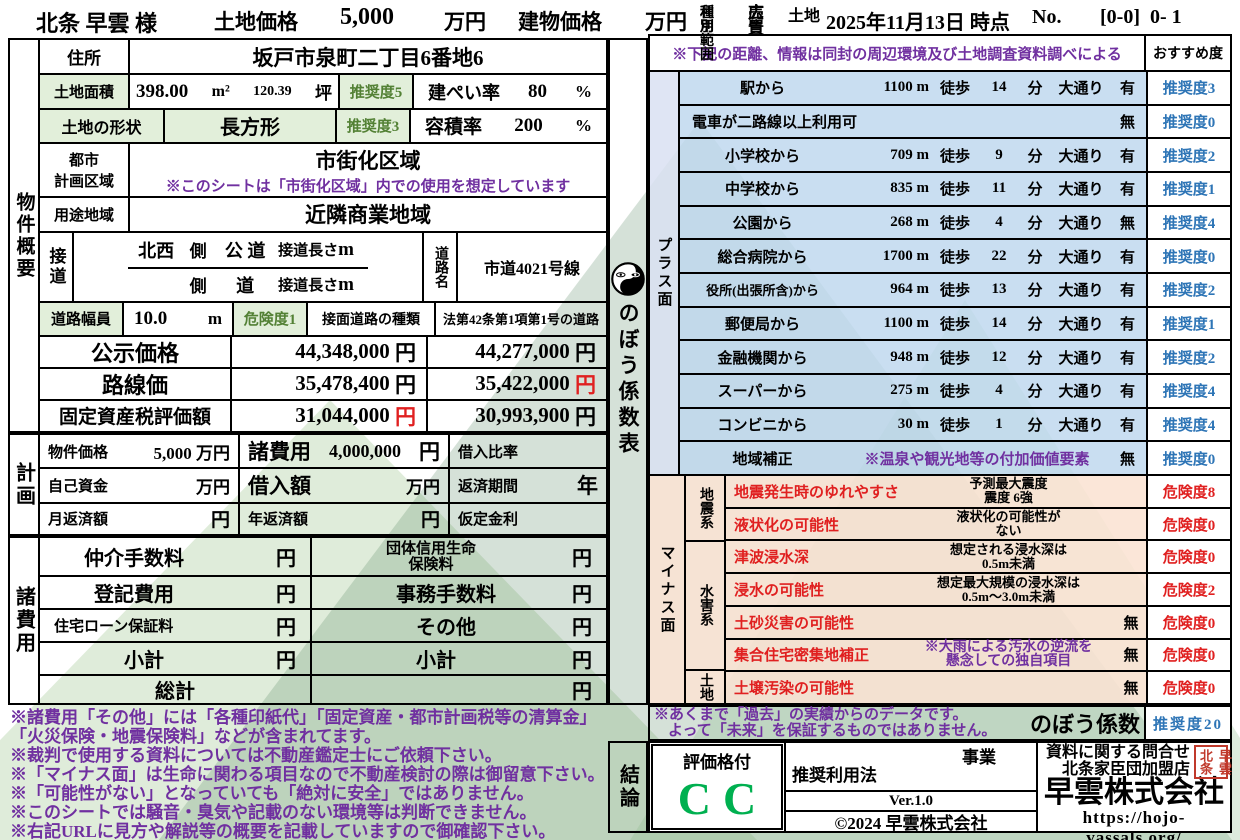 Image resolution: width=1240 pixels, height=840 pixels. Describe the element at coordinates (368, 160) in the screenshot. I see `city-plan-value: 市街化区域` at that location.